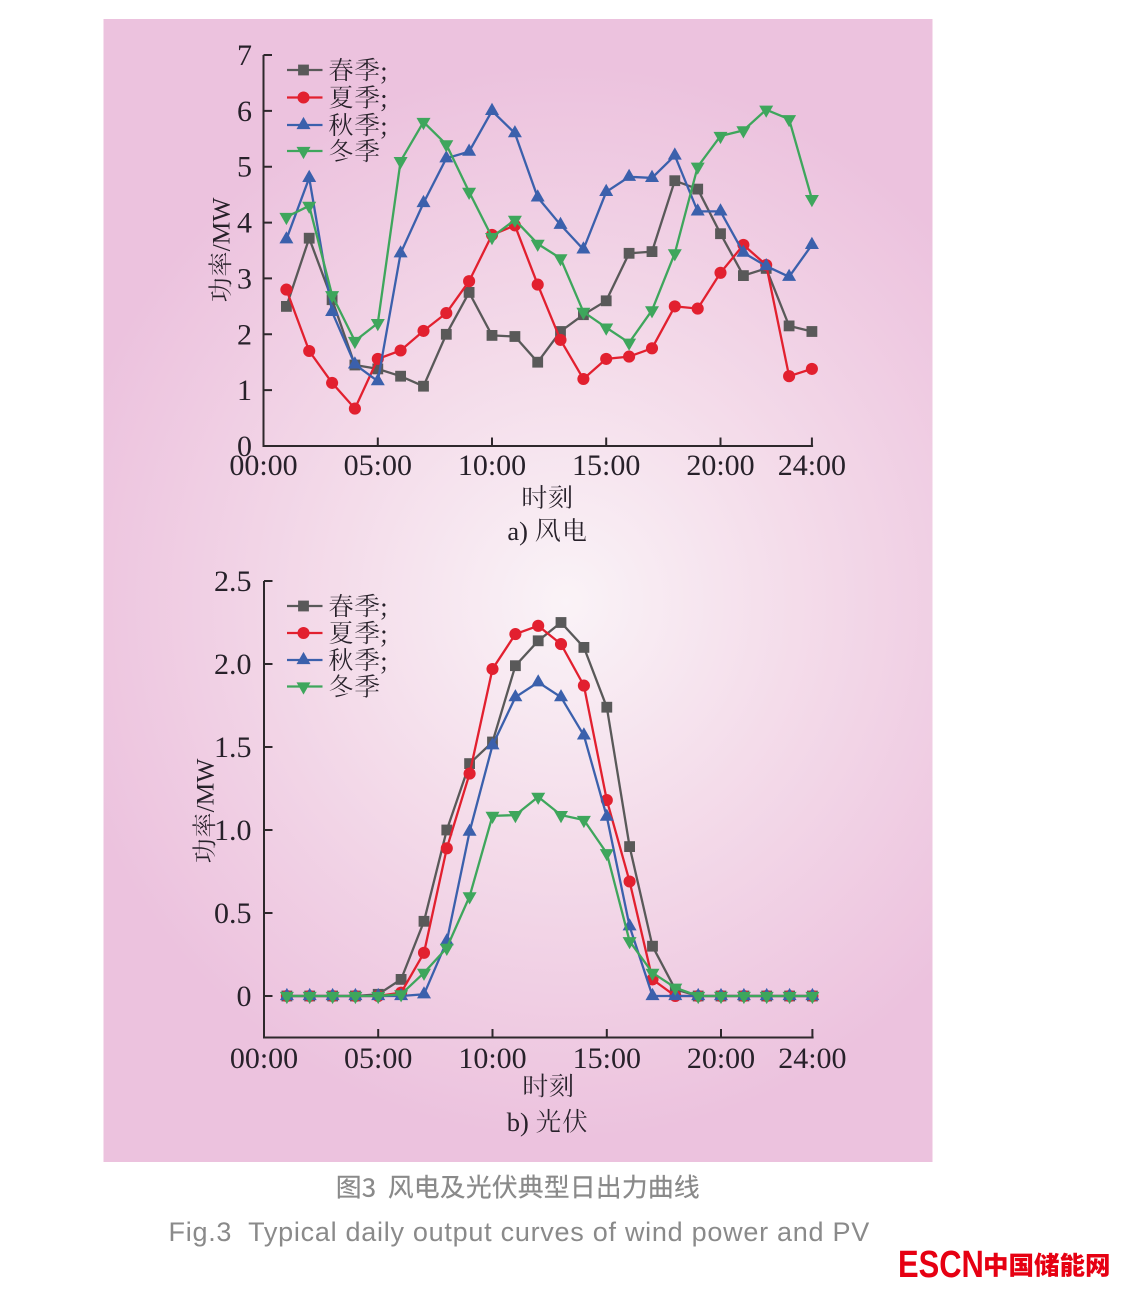 This screenshot has height=1299, width=1133. I want to click on svg-text: 1.0, so click(233, 830).